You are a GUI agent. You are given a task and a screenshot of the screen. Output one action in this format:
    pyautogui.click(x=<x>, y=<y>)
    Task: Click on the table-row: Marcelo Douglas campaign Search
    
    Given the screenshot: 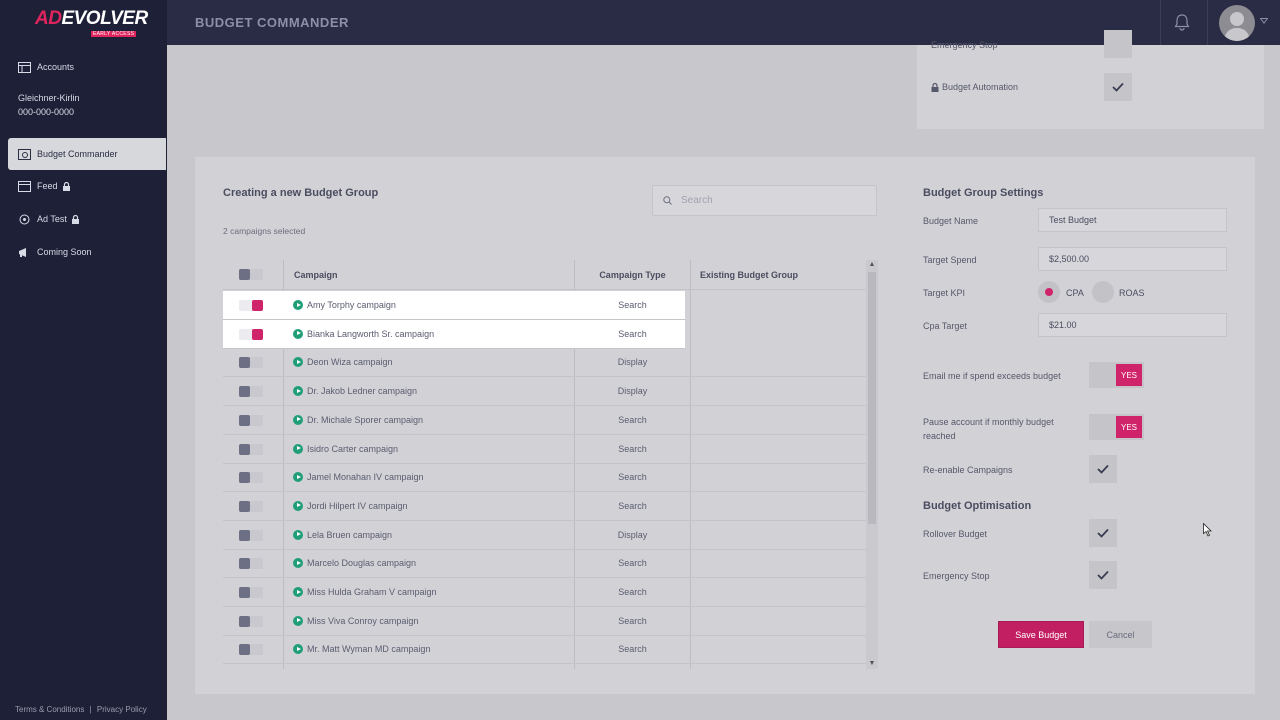 What is the action you would take?
    pyautogui.click(x=544, y=564)
    